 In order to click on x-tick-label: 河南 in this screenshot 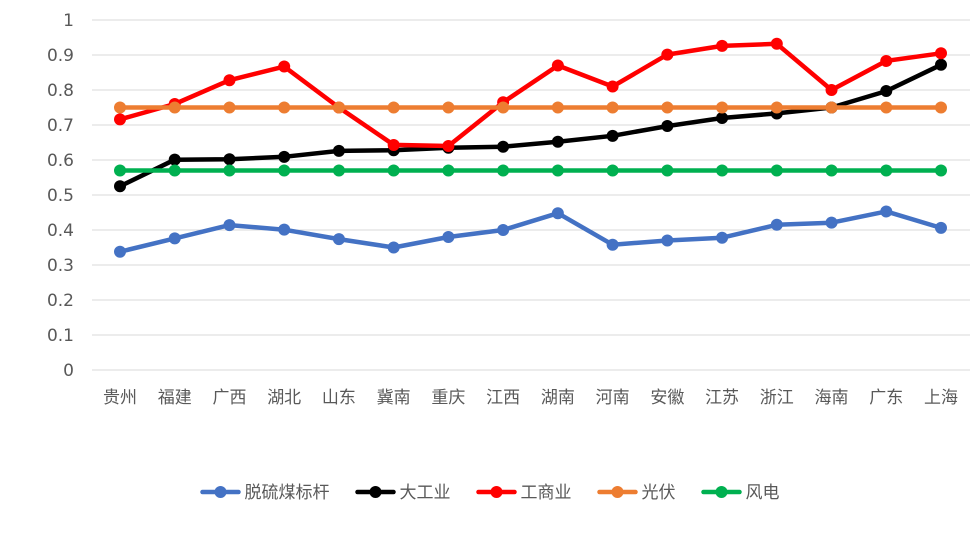, I will do `click(613, 398)`.